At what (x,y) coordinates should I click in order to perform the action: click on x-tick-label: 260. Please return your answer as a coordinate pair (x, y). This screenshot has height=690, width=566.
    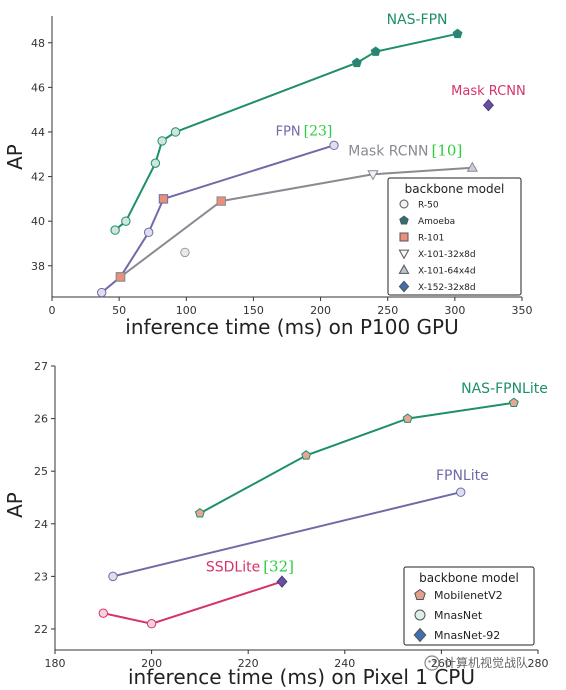
    Looking at the image, I should click on (441, 663).